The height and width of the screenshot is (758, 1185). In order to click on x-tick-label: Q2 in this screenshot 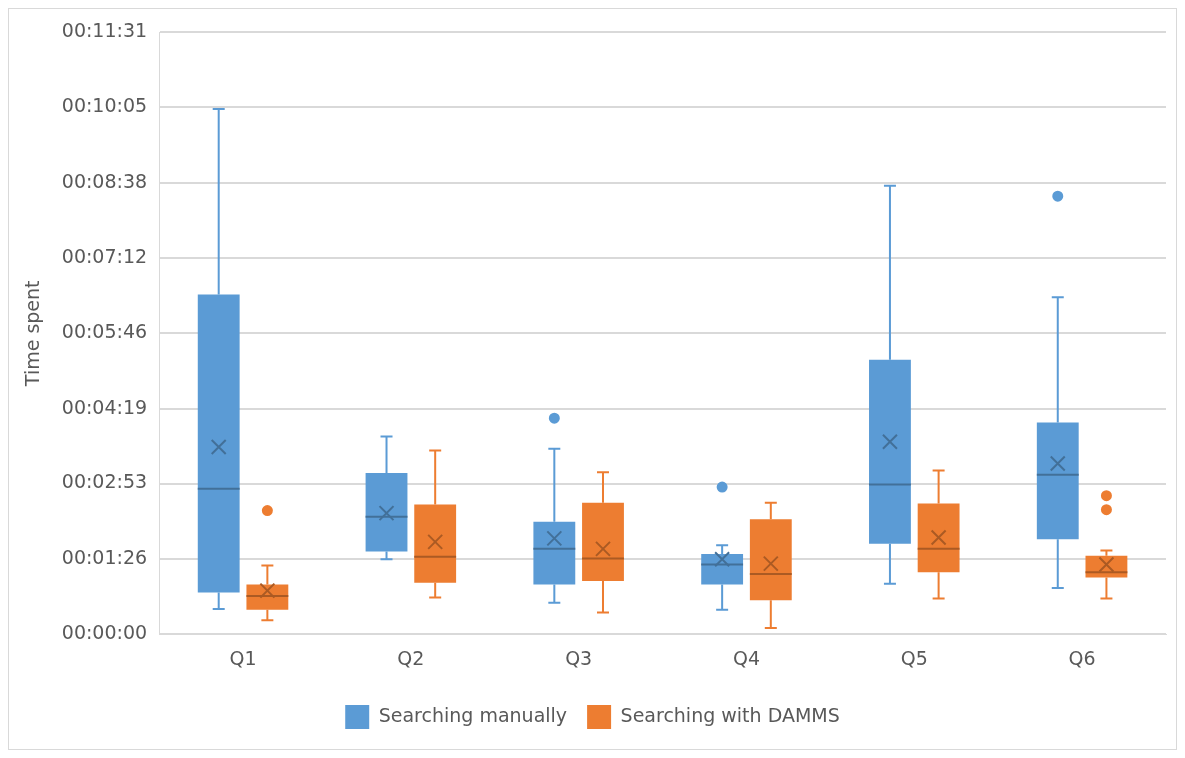, I will do `click(411, 657)`.